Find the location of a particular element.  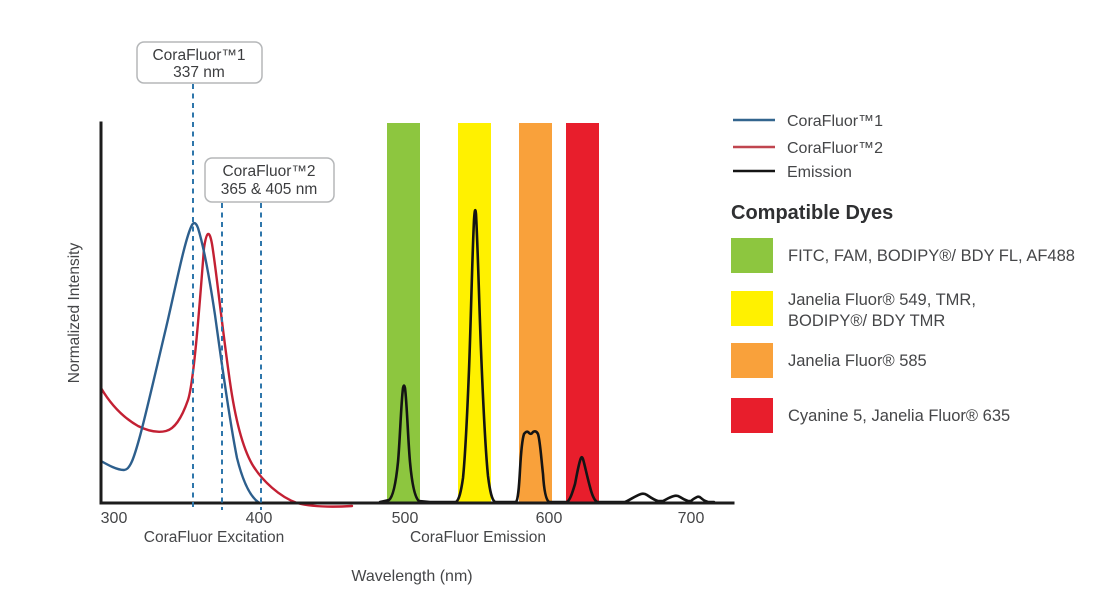

band-orange-jf585 is located at coordinates (535, 313).